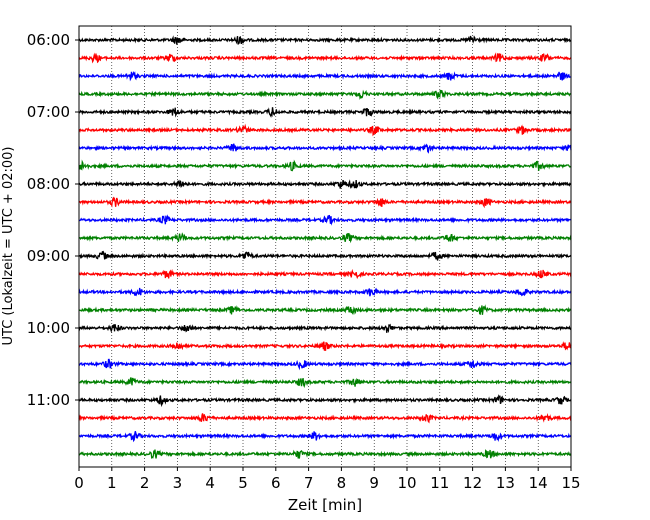 The height and width of the screenshot is (520, 650). I want to click on y-tick-label: 10:00, so click(48, 328).